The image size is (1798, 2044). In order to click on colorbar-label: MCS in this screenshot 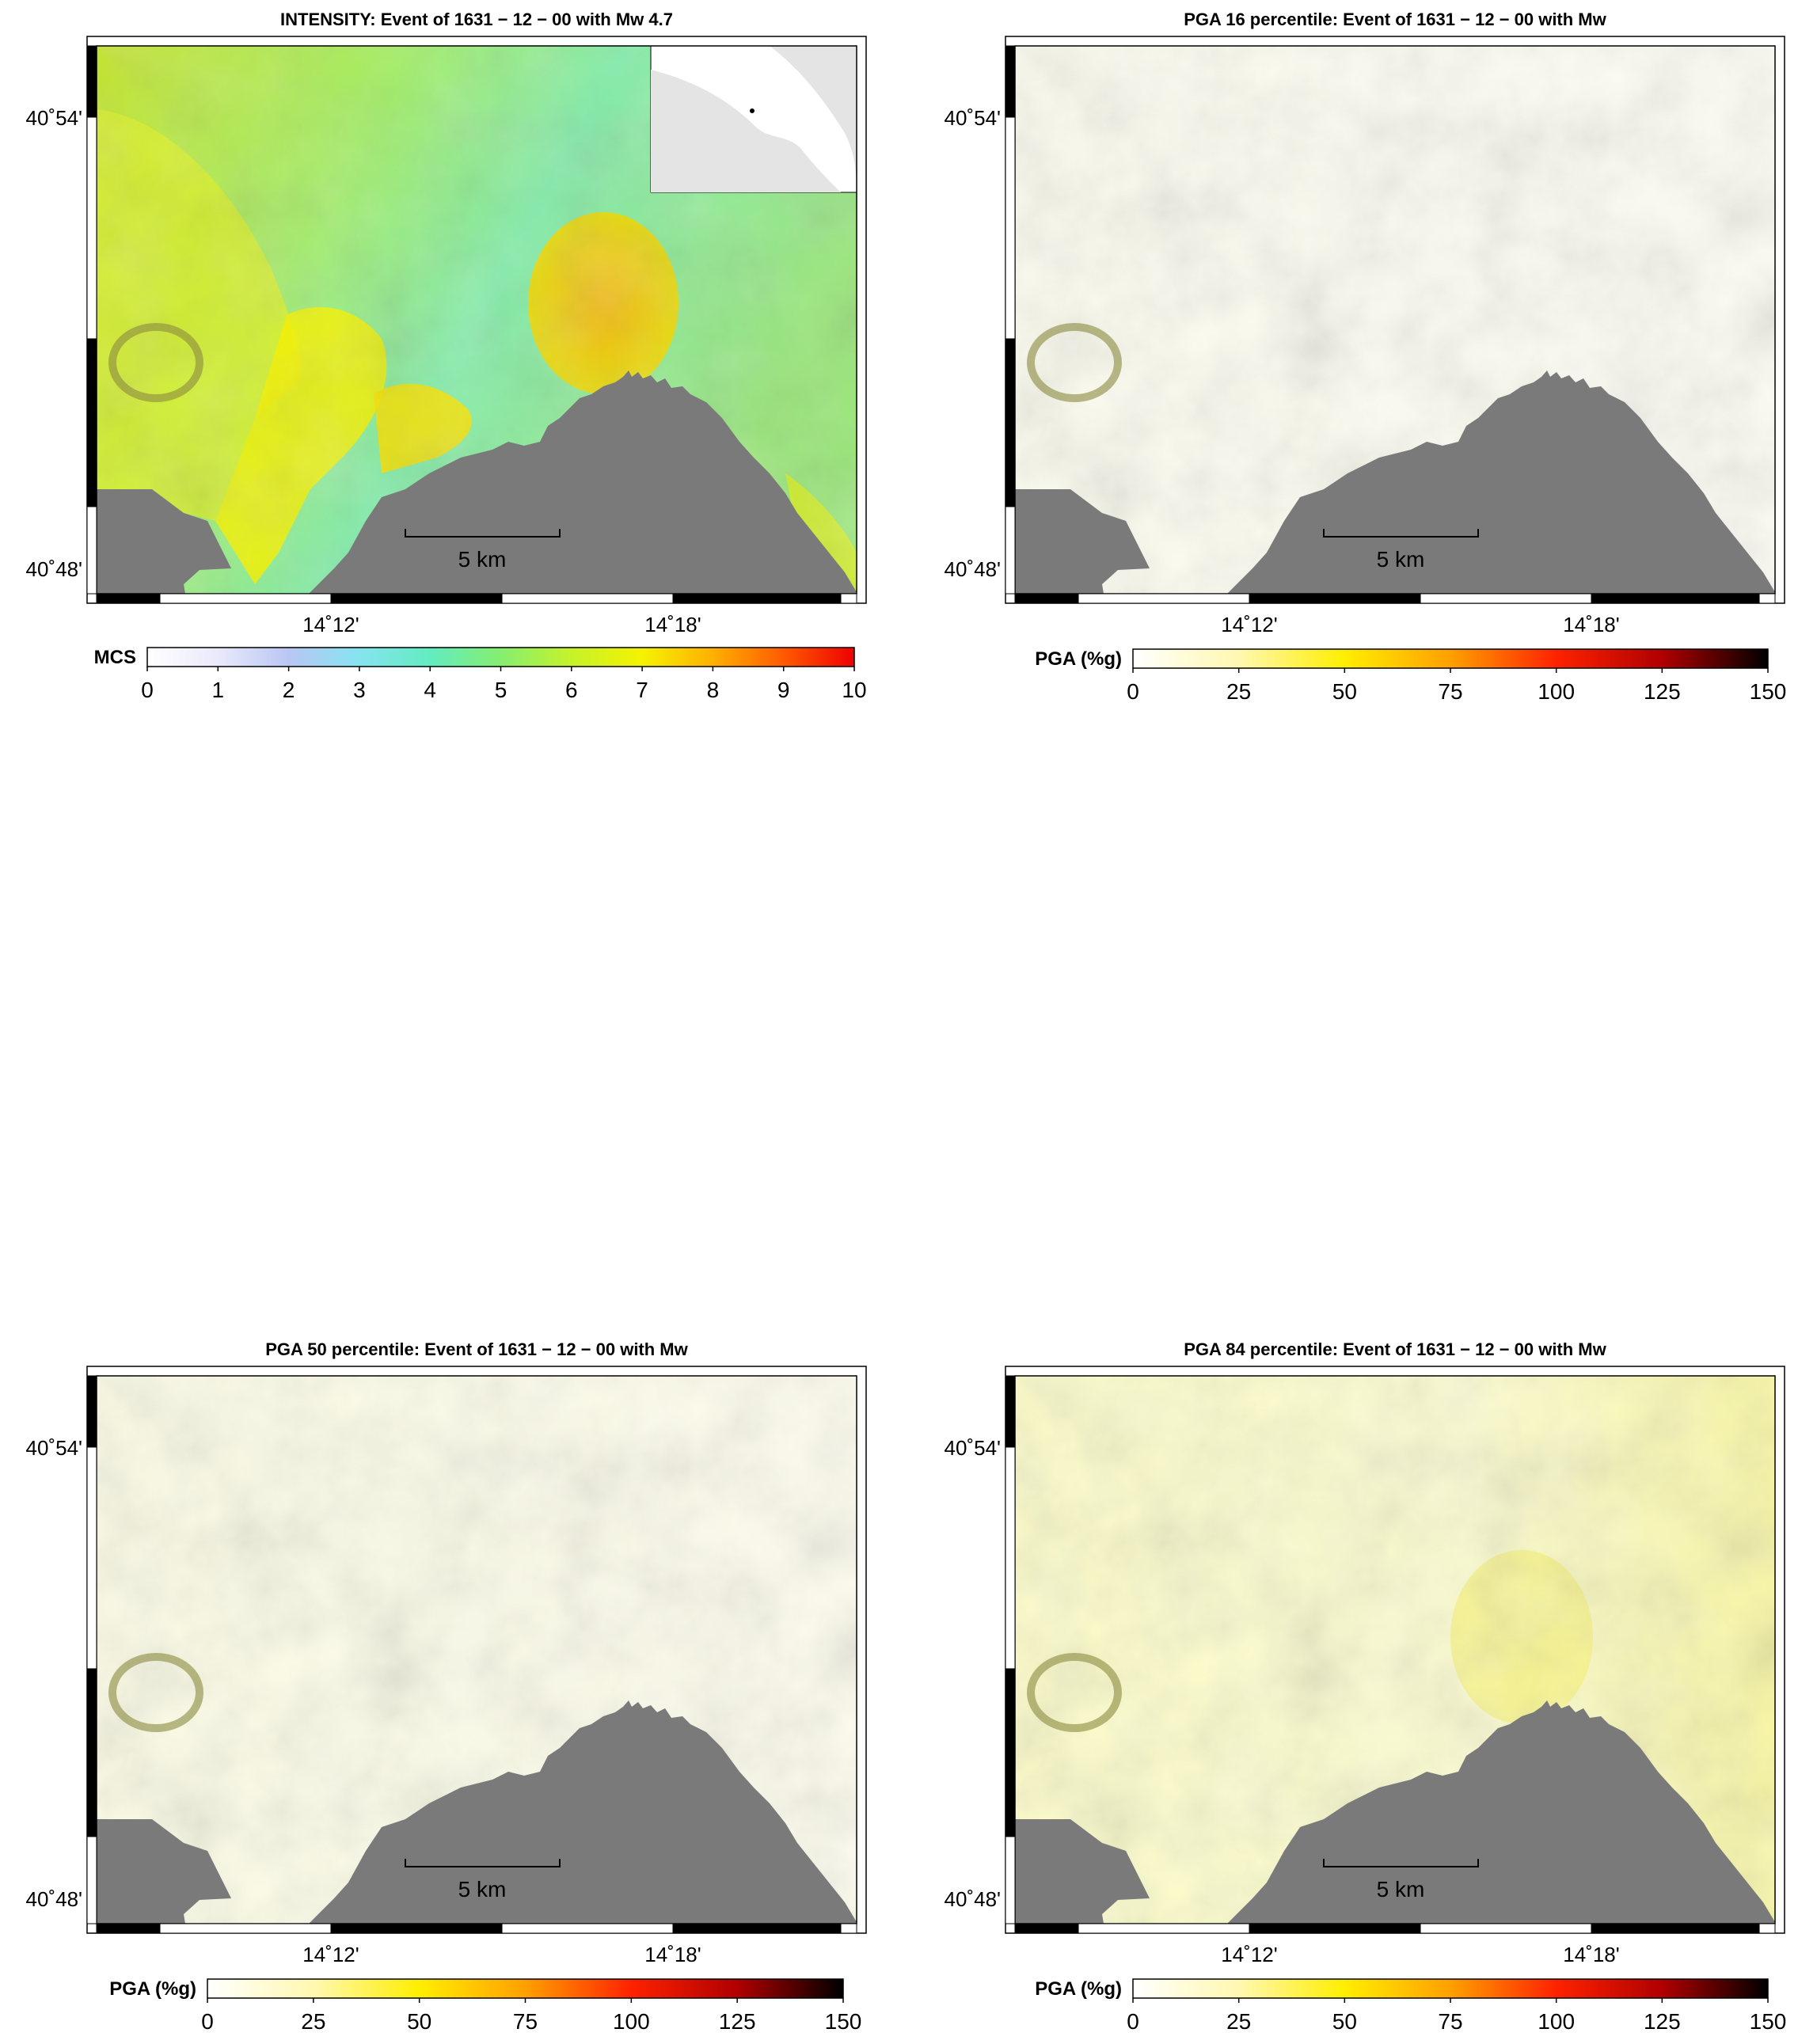, I will do `click(115, 657)`.